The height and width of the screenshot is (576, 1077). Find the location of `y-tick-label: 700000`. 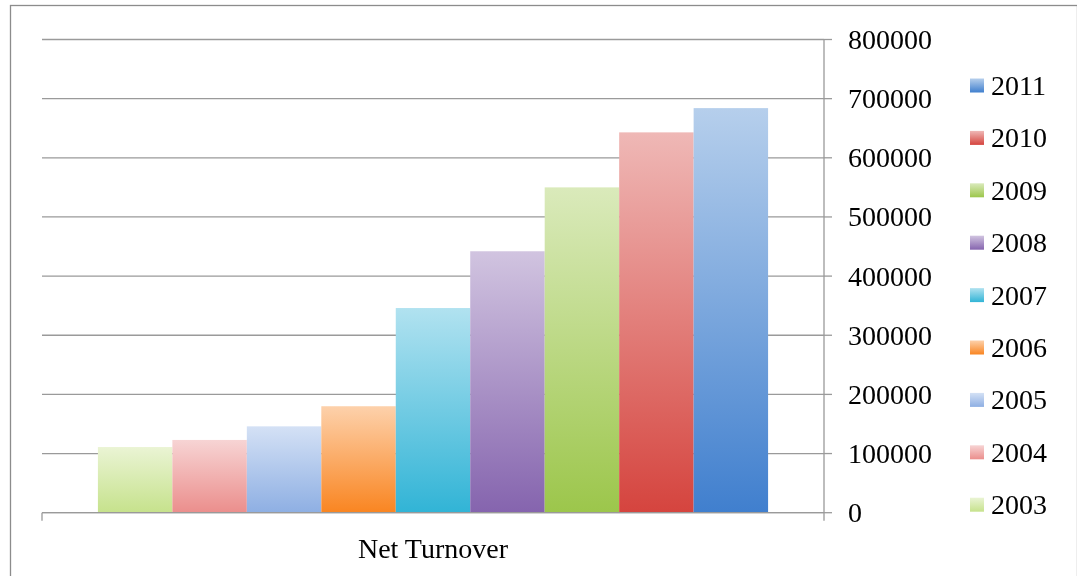

y-tick-label: 700000 is located at coordinates (890, 99).